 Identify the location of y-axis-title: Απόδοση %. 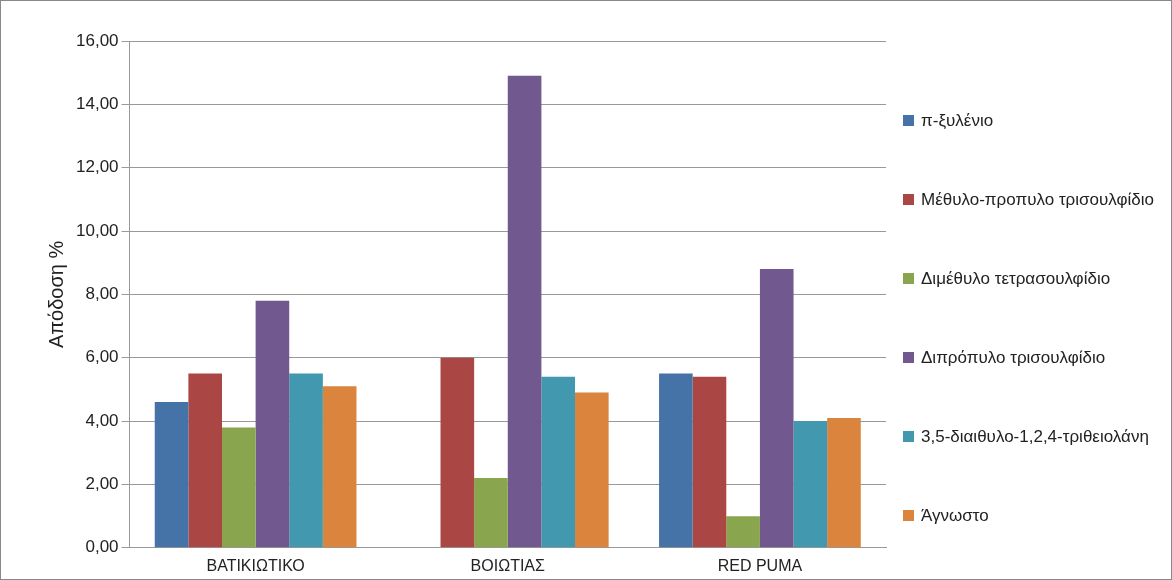
(55, 294).